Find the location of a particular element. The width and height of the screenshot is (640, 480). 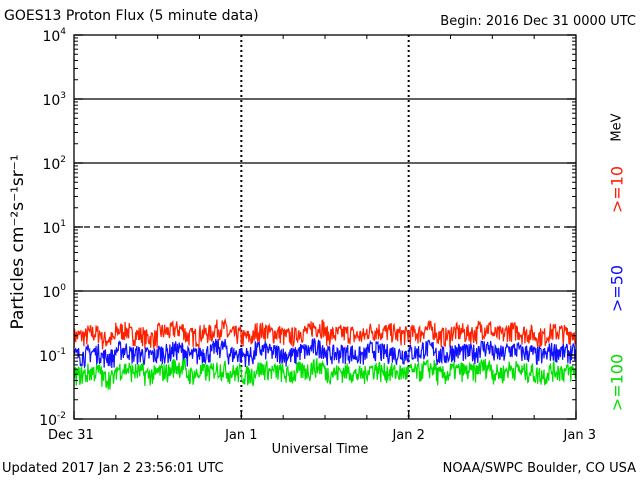

y-tick-label: 10³ is located at coordinates (54, 100).